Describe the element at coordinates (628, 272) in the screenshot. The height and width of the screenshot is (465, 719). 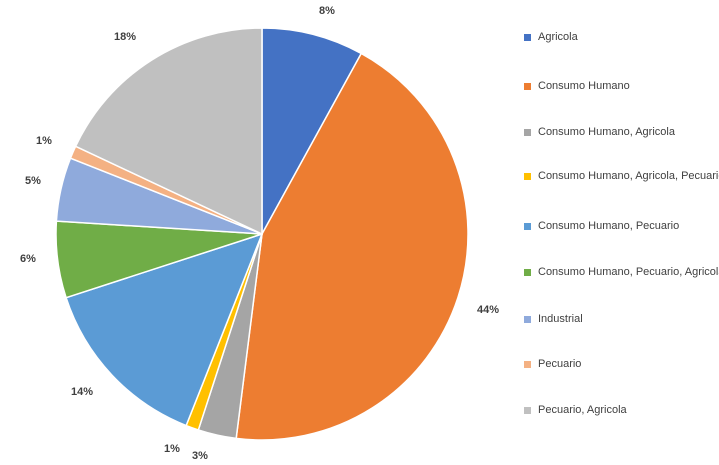
I see `legend-label-6: Consumo Humano, Pecuario, Agricola` at that location.